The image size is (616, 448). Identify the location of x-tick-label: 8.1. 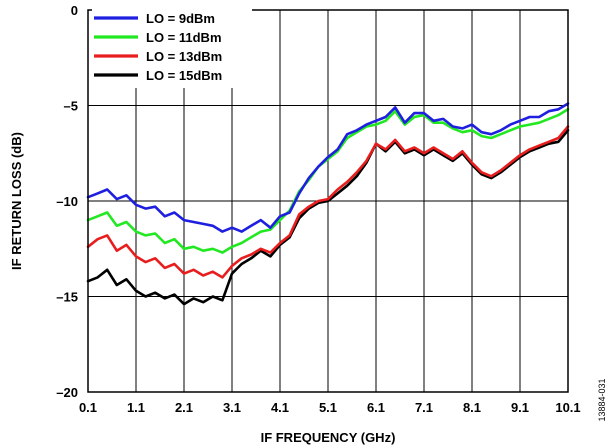
(472, 407).